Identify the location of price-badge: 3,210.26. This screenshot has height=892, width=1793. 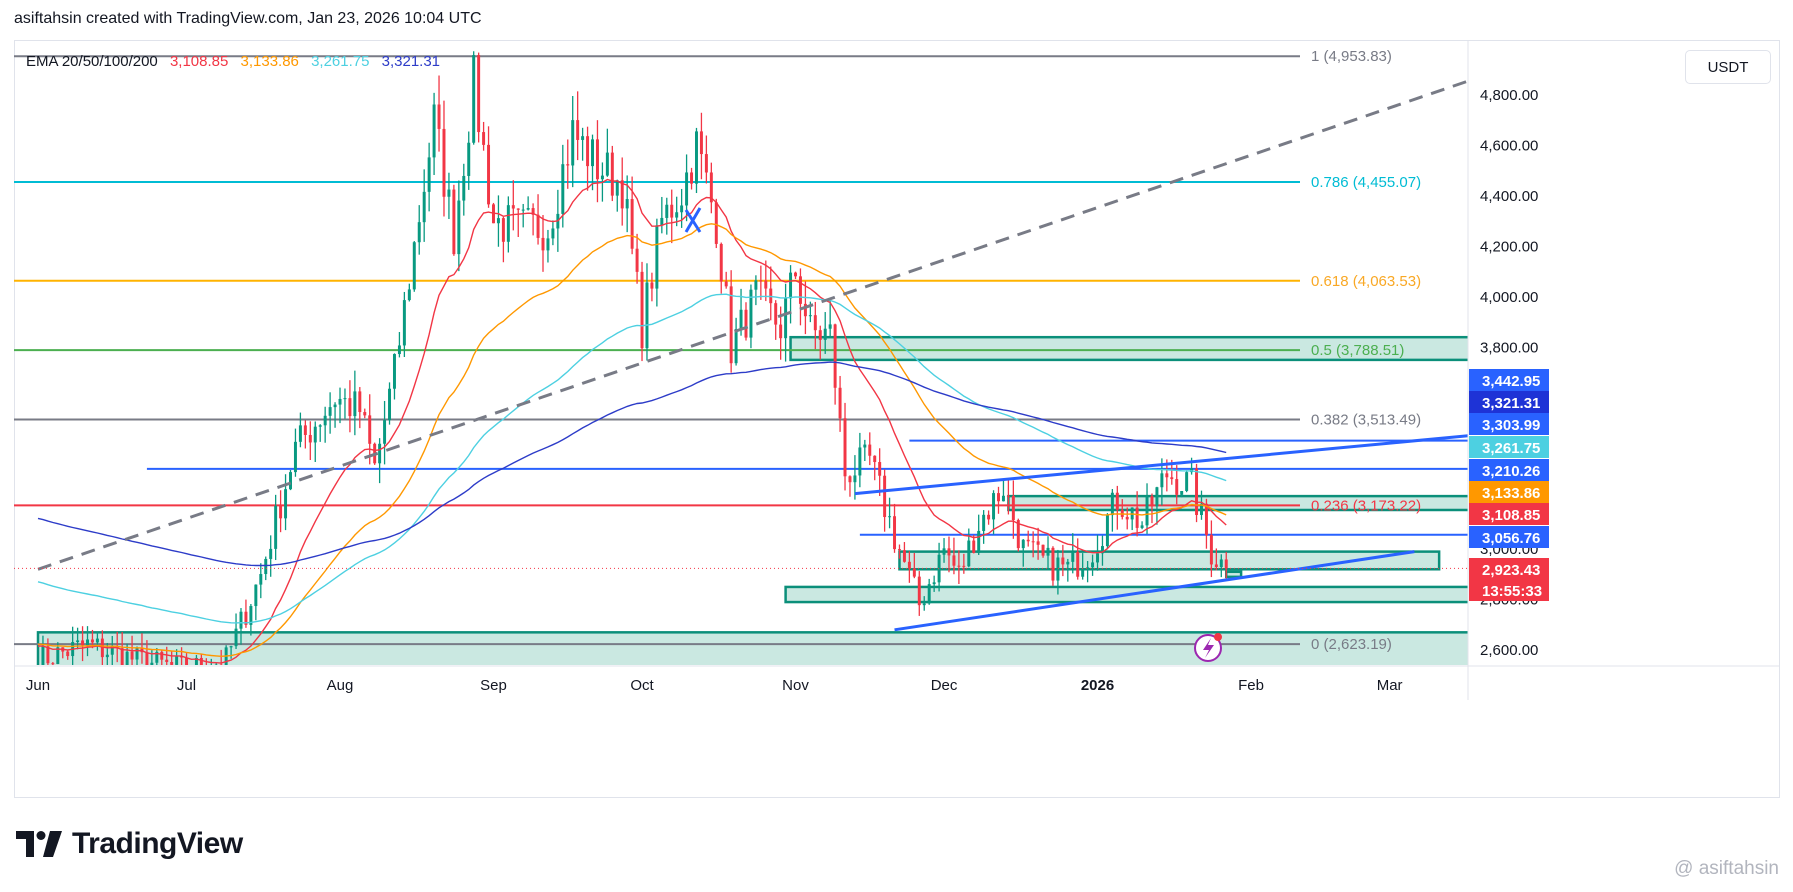
(1509, 470).